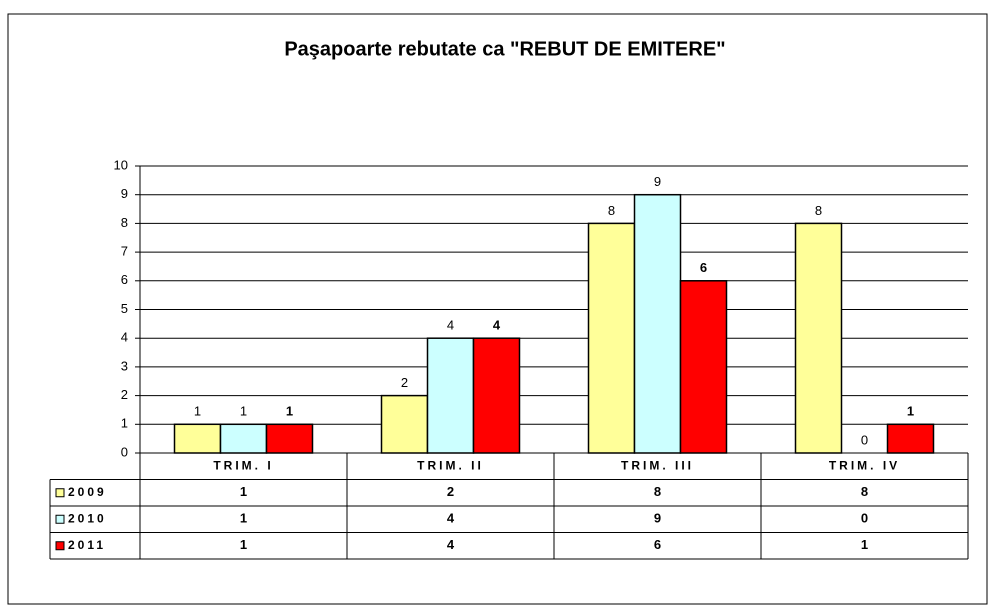 Image resolution: width=995 pixels, height=612 pixels. I want to click on data-label: 9, so click(657, 181).